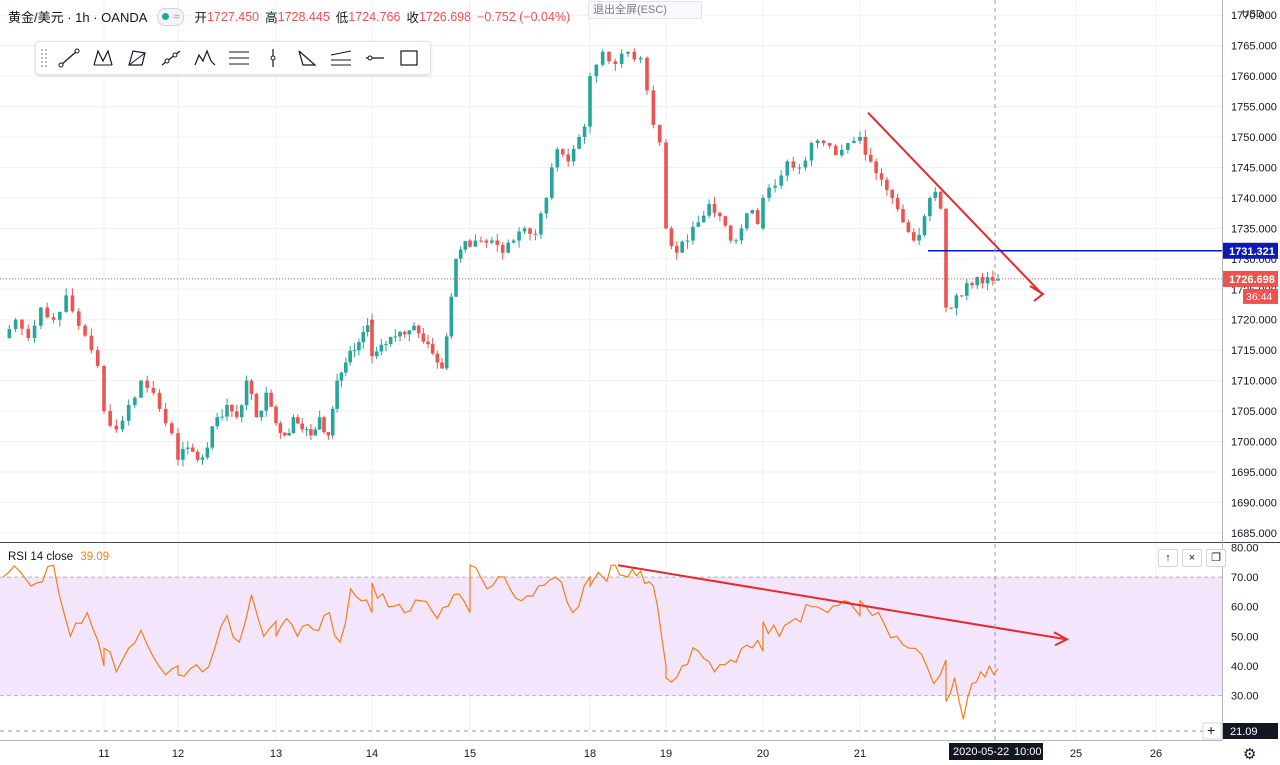 The height and width of the screenshot is (765, 1280). I want to click on settings-gear-icon: ⚙, so click(1249, 754).